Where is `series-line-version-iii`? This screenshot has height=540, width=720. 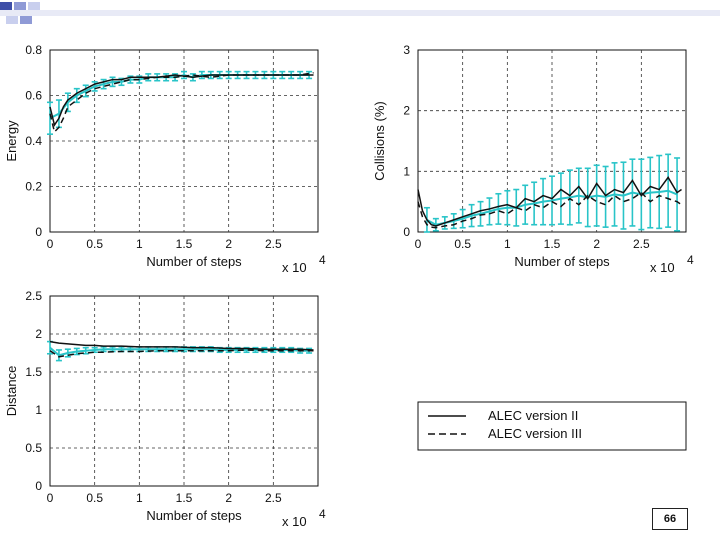 series-line-version-iii is located at coordinates (181, 103).